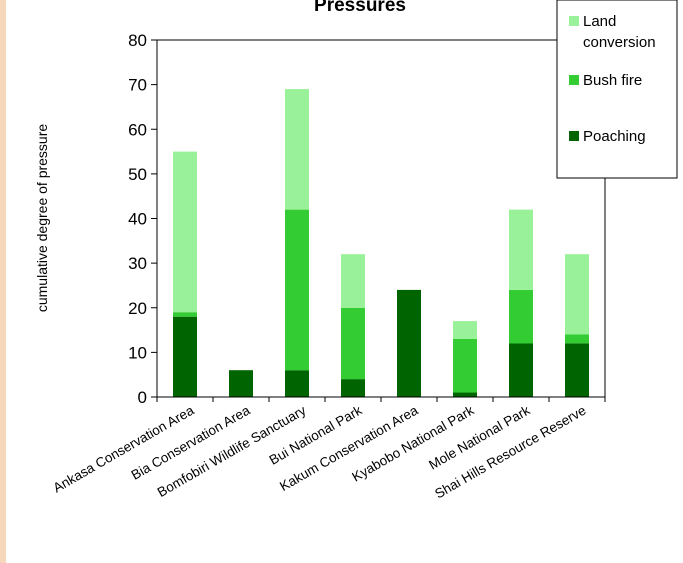 Image resolution: width=683 pixels, height=563 pixels. I want to click on y-tick-label: 0, so click(142, 397).